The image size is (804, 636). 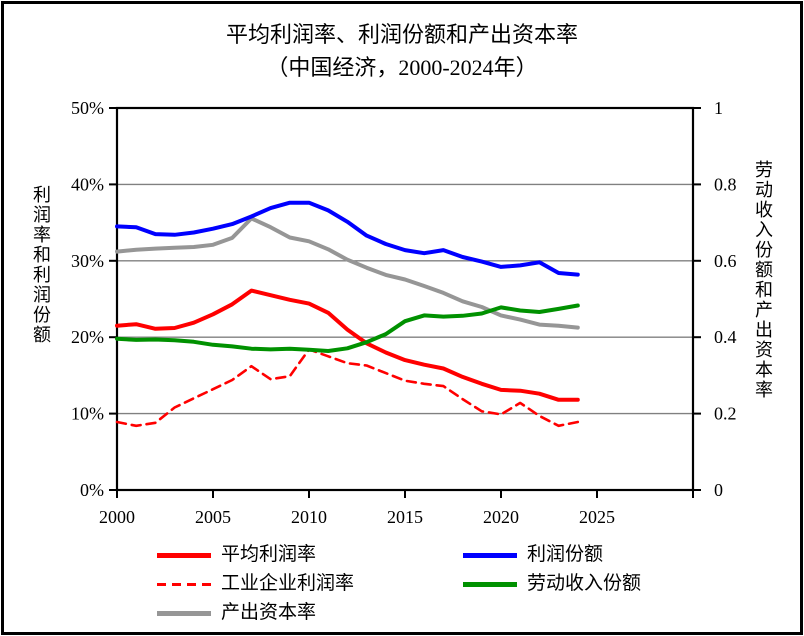 What do you see at coordinates (402, 67) in the screenshot?
I see `chart-title-line2: （中国经济，2000-2024年）` at bounding box center [402, 67].